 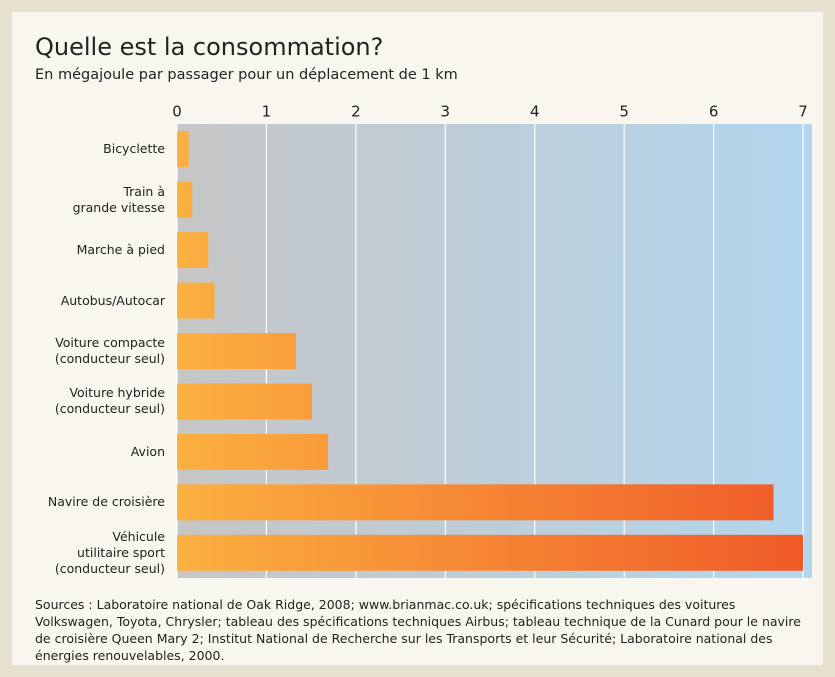 What do you see at coordinates (112, 300) in the screenshot?
I see `category-label: Autobus/Autocar` at bounding box center [112, 300].